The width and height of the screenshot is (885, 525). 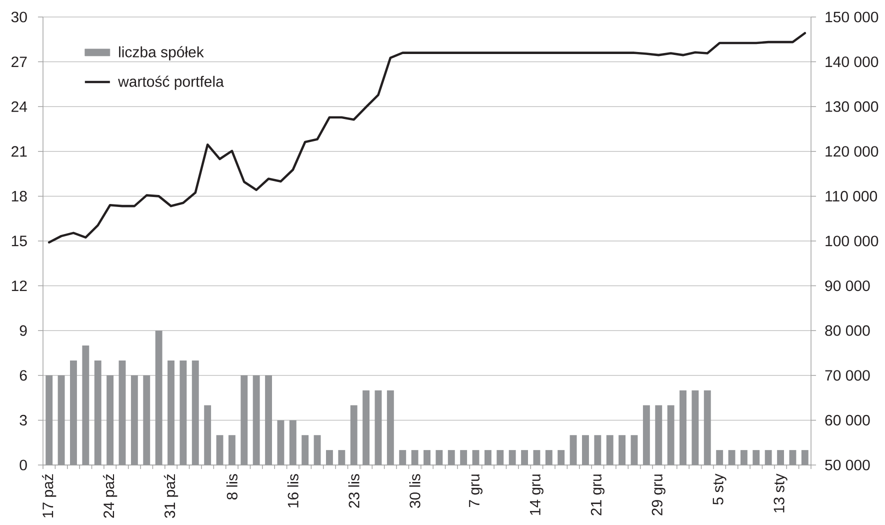 I want to click on y2-tick-label: 50 000, so click(x=847, y=465).